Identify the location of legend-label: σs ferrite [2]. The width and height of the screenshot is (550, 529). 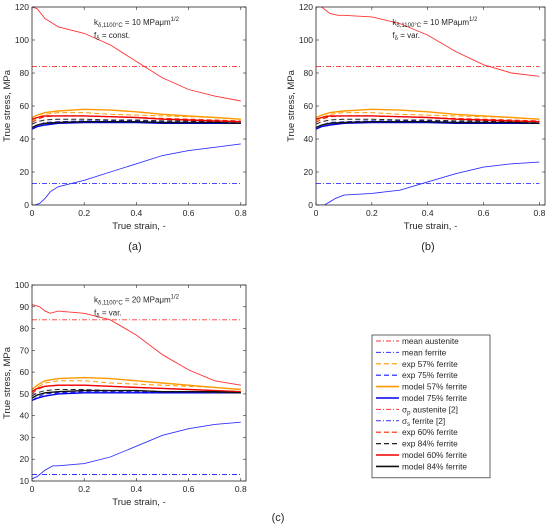
(423, 422).